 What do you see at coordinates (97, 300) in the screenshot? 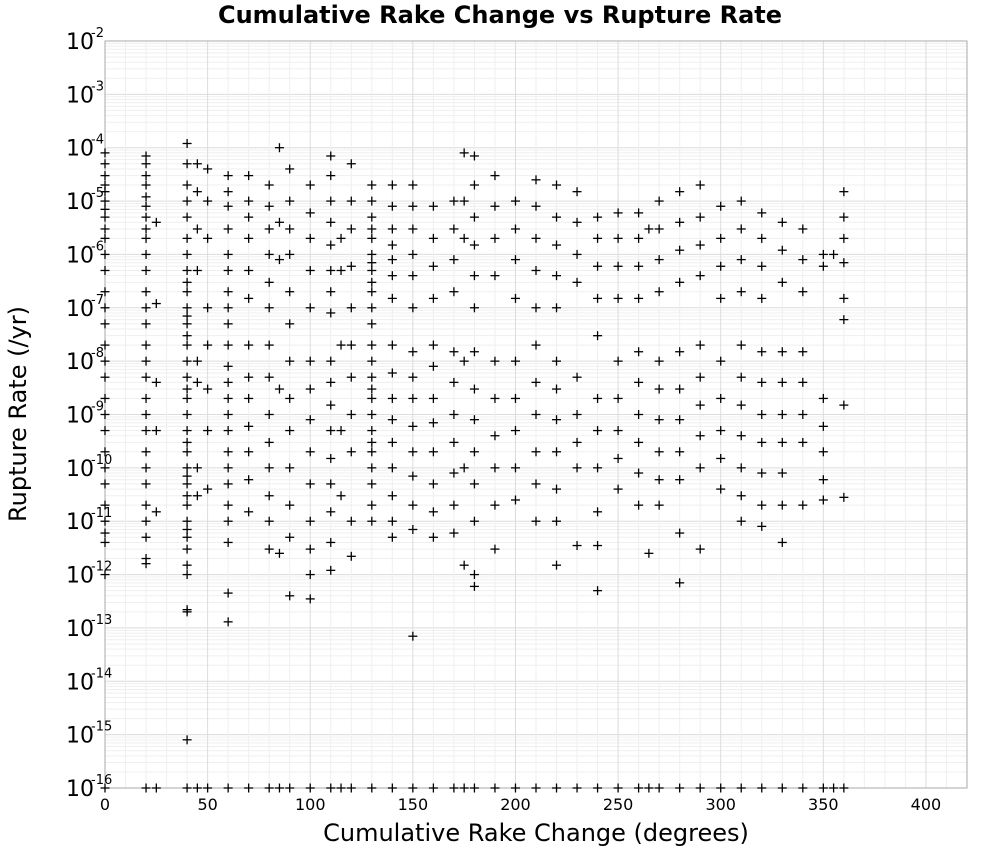
I see `y-tick-exponent: -7` at bounding box center [97, 300].